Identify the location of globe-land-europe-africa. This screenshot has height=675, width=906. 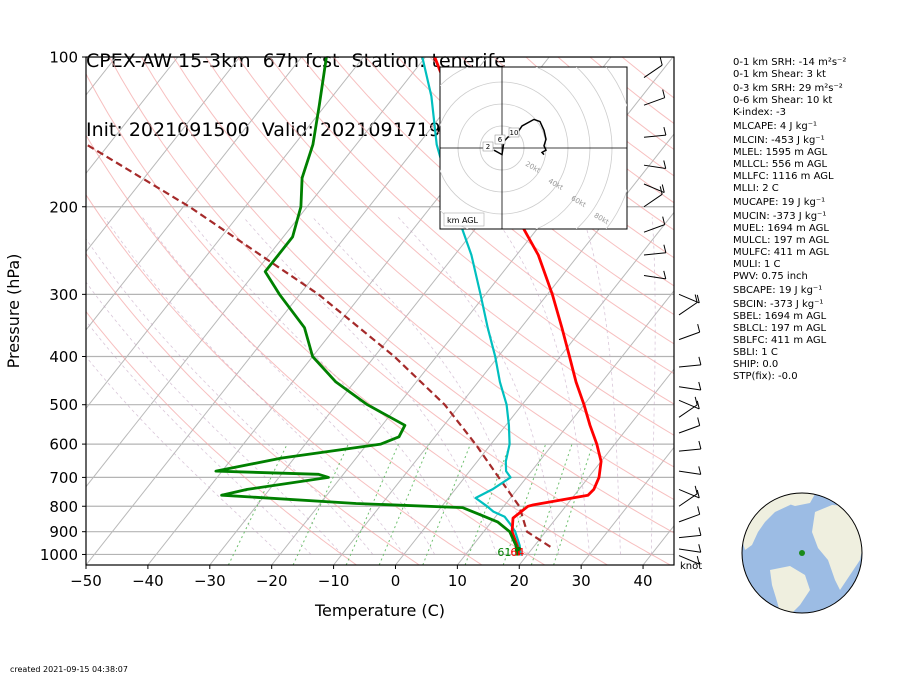
(837, 547).